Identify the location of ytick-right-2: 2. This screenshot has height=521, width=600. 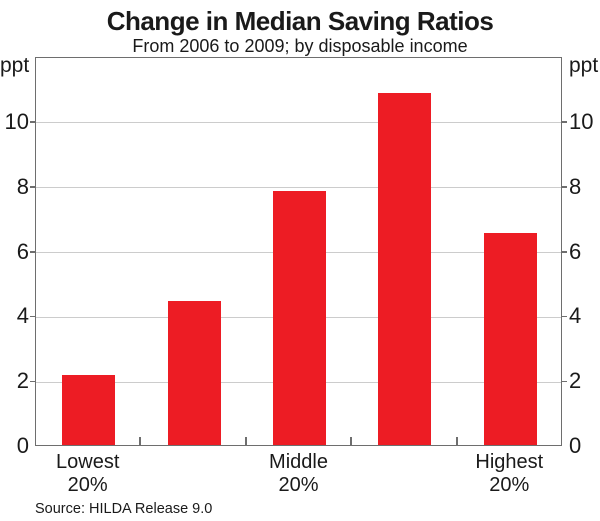
(575, 381).